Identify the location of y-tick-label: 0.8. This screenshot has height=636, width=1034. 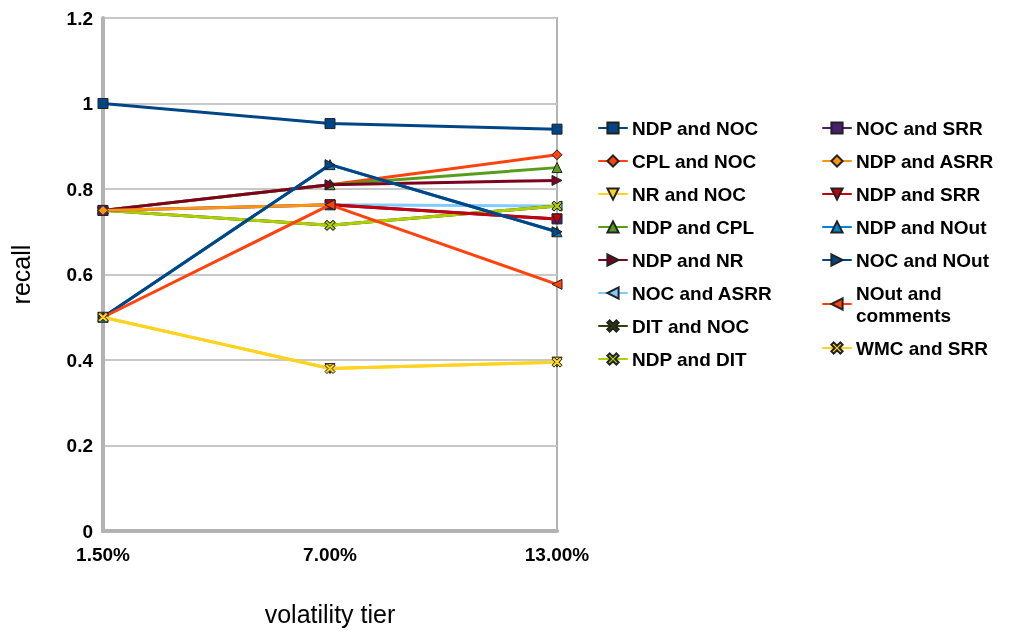
(79, 189).